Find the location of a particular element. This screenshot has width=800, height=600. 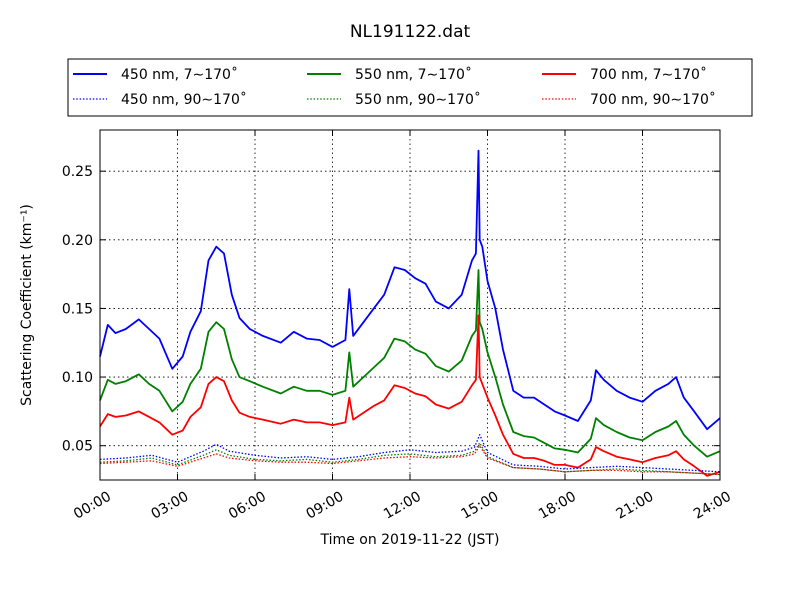

legend-entry-label: 700 nm, 90∼170˚ is located at coordinates (653, 99).